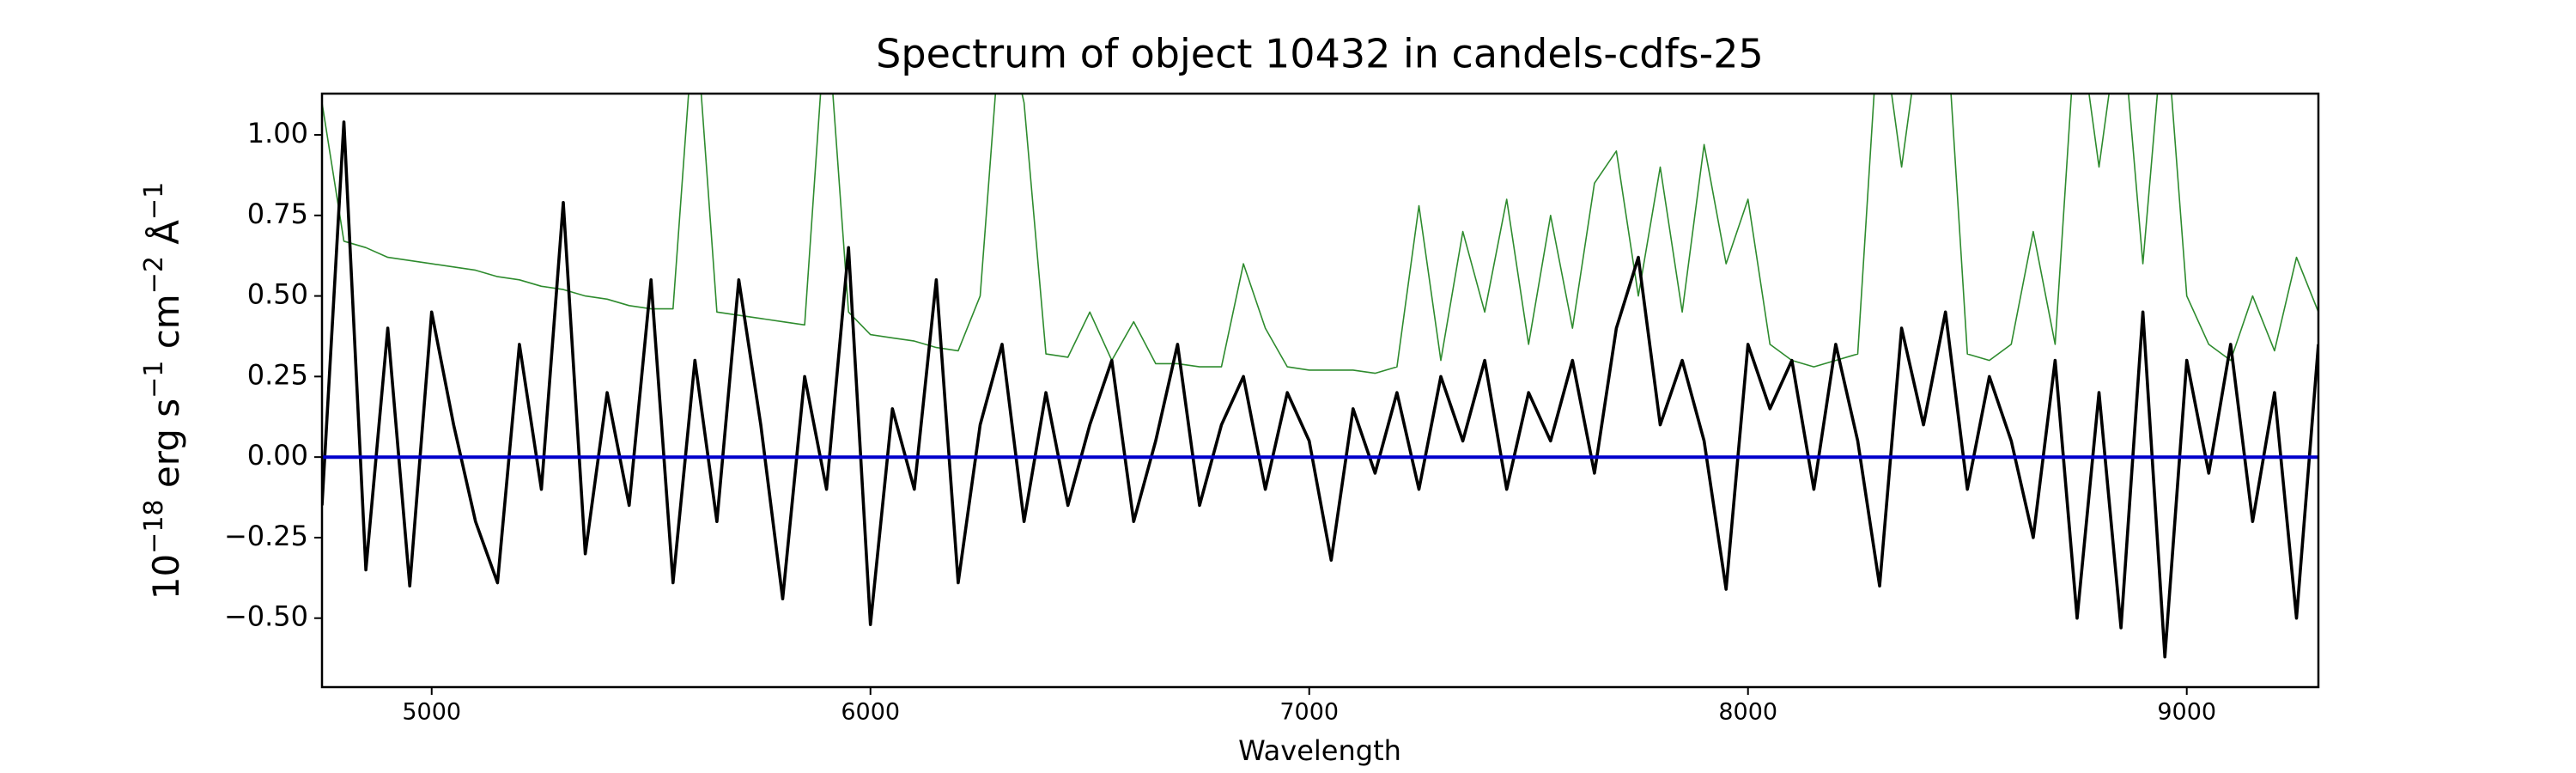 The width and height of the screenshot is (2576, 773). I want to click on x-axis-label: Wavelength, so click(1319, 750).